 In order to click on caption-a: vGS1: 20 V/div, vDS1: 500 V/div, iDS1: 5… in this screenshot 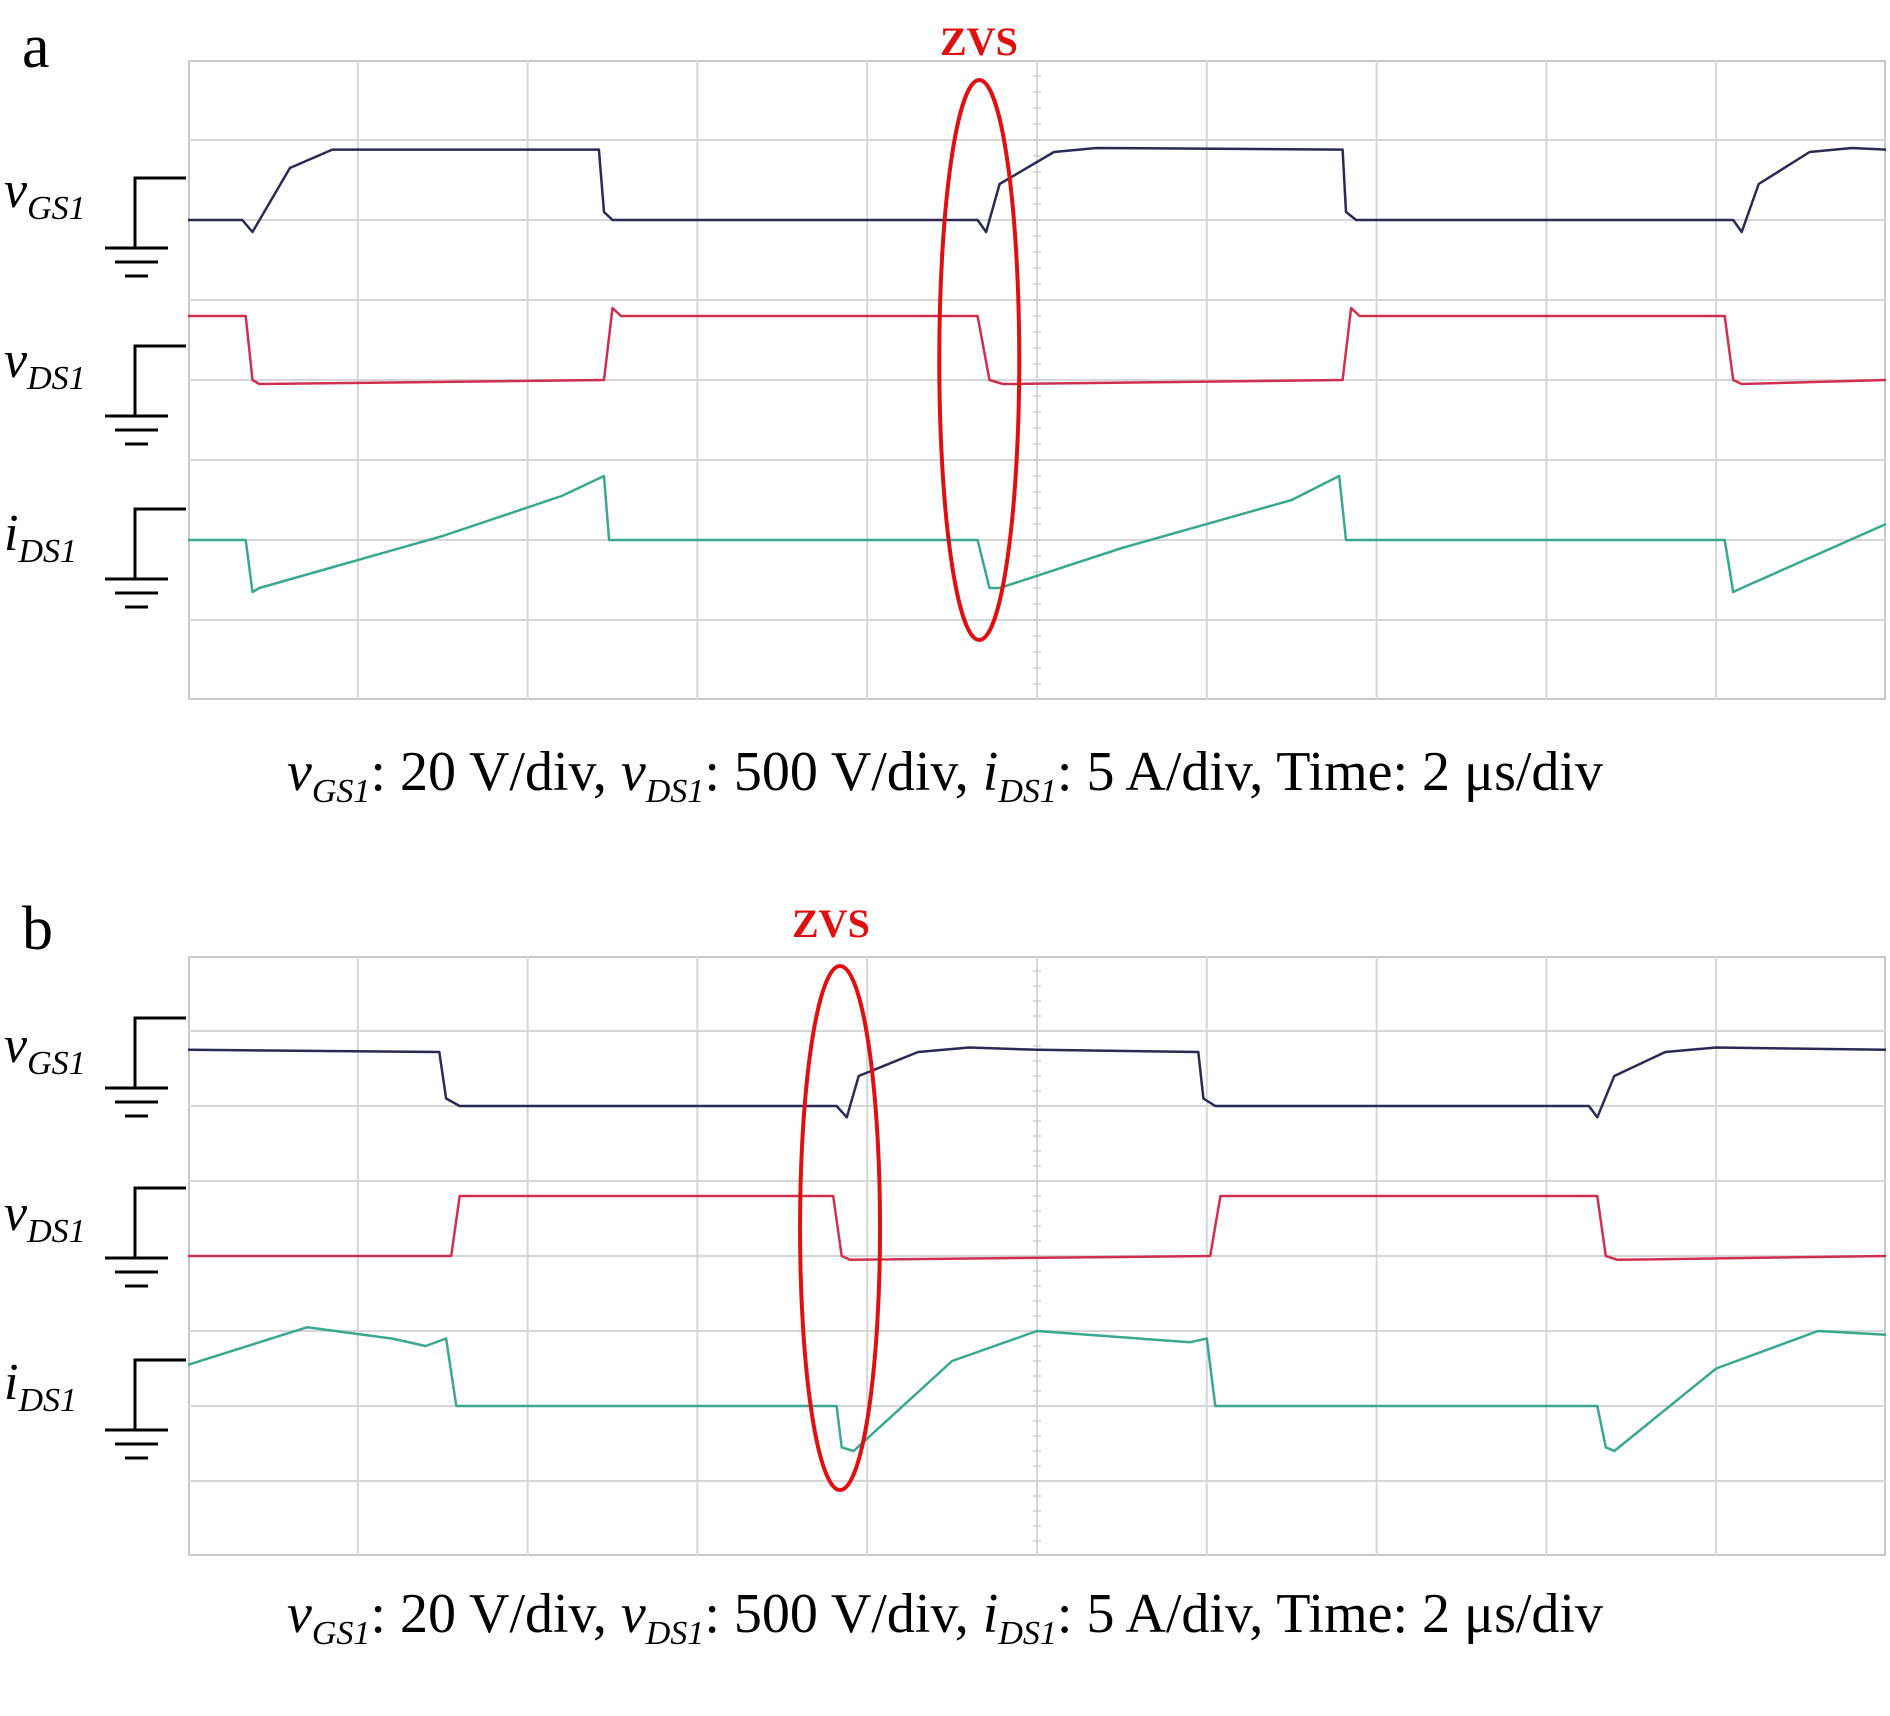, I will do `click(945, 775)`.